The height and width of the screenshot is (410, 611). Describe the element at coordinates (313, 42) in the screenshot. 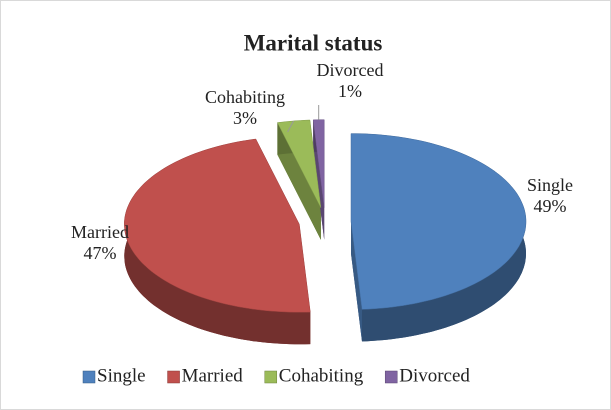

I see `chart-title: Marital status` at that location.